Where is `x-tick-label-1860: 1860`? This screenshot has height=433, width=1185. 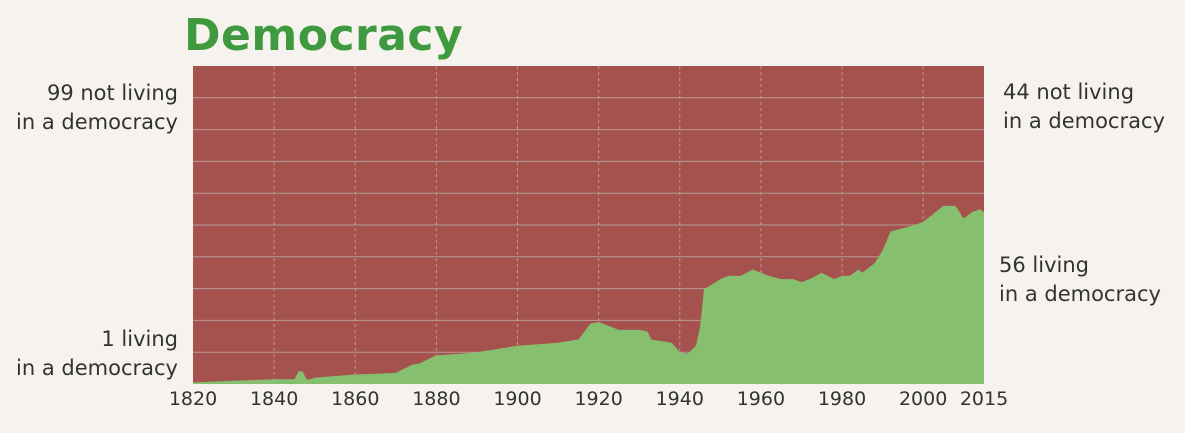 x-tick-label-1860: 1860 is located at coordinates (355, 399).